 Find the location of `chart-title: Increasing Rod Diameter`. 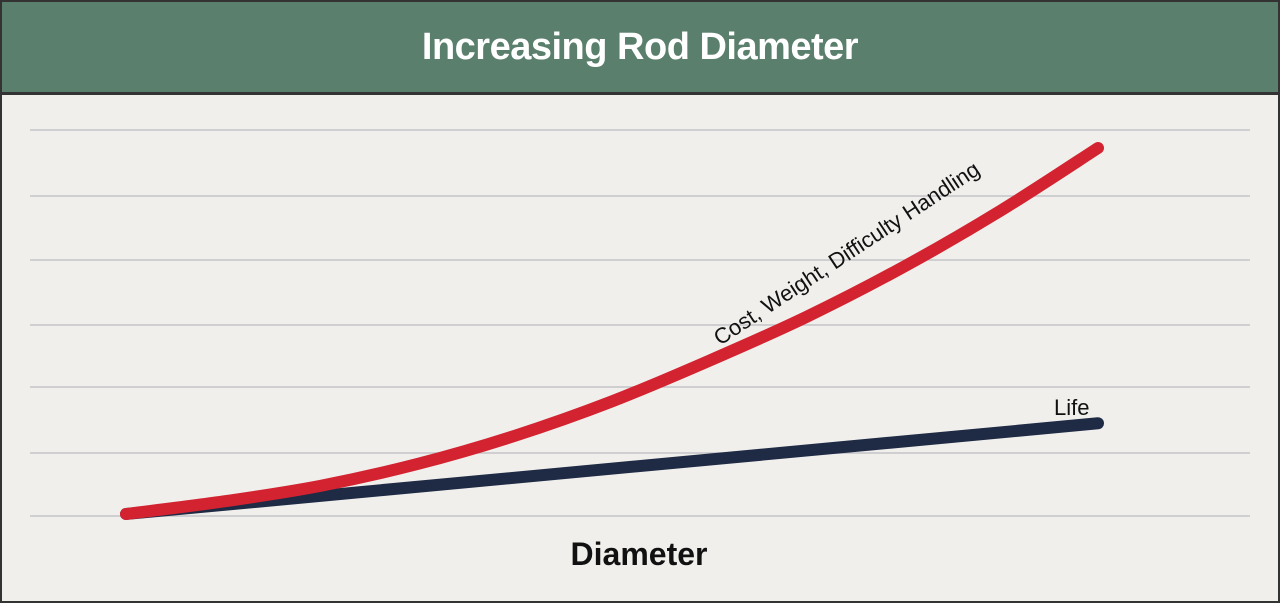

chart-title: Increasing Rod Diameter is located at coordinates (640, 46).